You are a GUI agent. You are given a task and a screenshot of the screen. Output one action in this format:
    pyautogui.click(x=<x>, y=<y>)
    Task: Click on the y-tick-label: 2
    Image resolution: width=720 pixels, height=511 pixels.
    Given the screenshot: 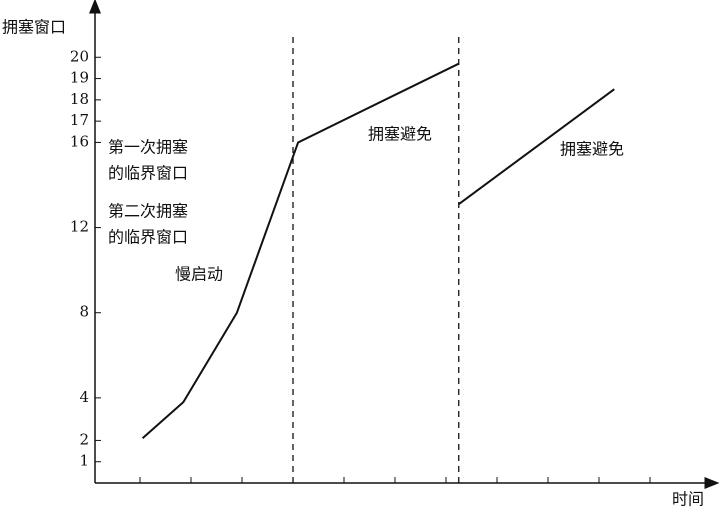 What is the action you would take?
    pyautogui.click(x=84, y=439)
    